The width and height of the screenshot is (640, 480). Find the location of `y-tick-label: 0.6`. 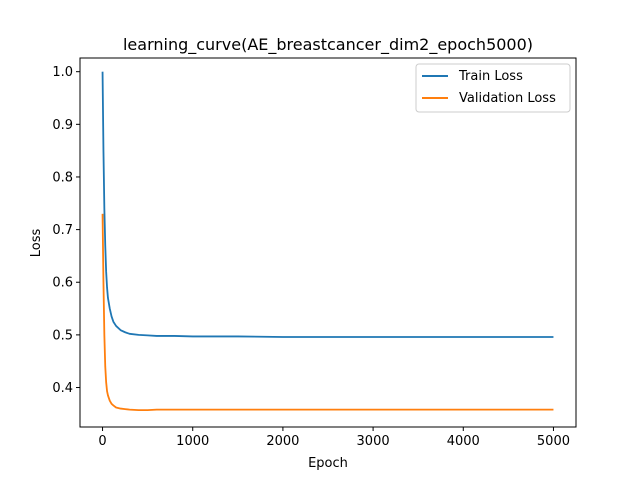

y-tick-label: 0.6 is located at coordinates (62, 283).